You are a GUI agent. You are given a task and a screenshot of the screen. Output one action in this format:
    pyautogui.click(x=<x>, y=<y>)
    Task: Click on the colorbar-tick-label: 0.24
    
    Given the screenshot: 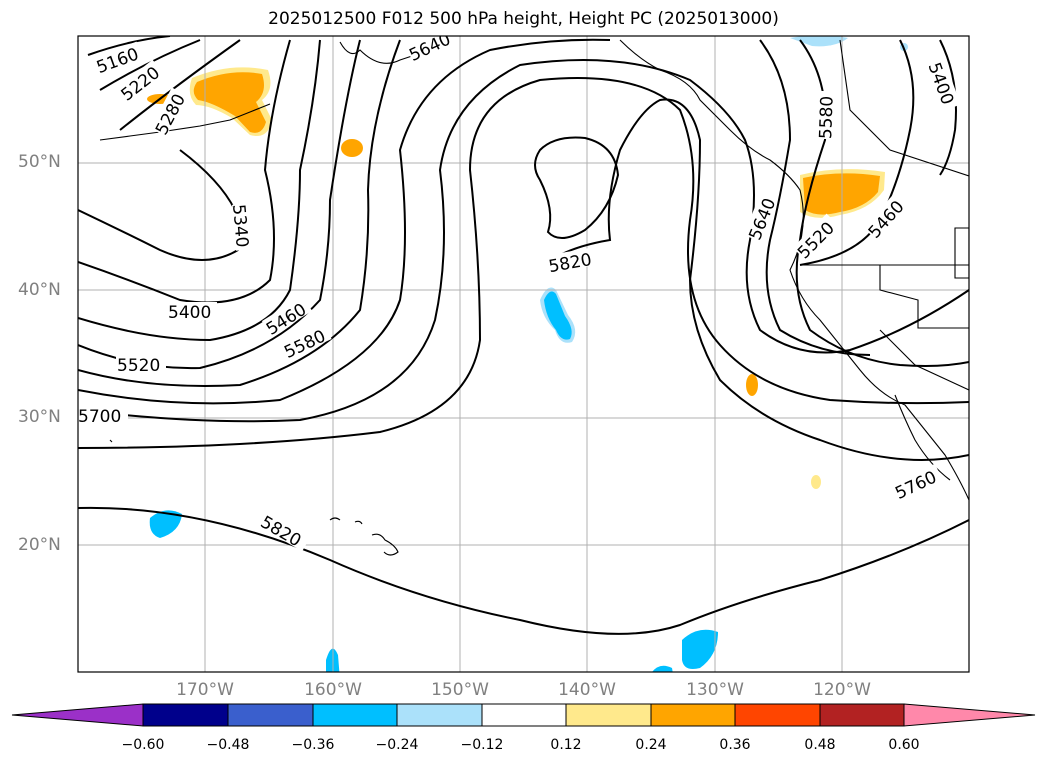 What is the action you would take?
    pyautogui.click(x=651, y=745)
    